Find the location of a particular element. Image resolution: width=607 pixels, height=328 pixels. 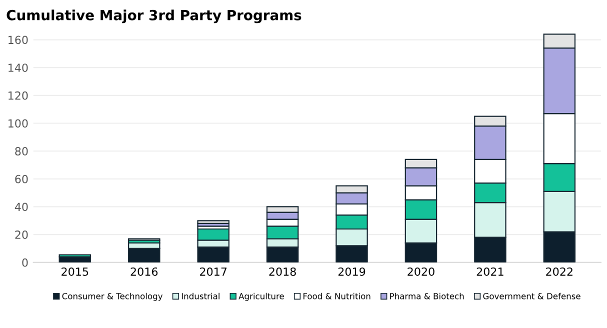

y-tick-label: 80 is located at coordinates (21, 151).